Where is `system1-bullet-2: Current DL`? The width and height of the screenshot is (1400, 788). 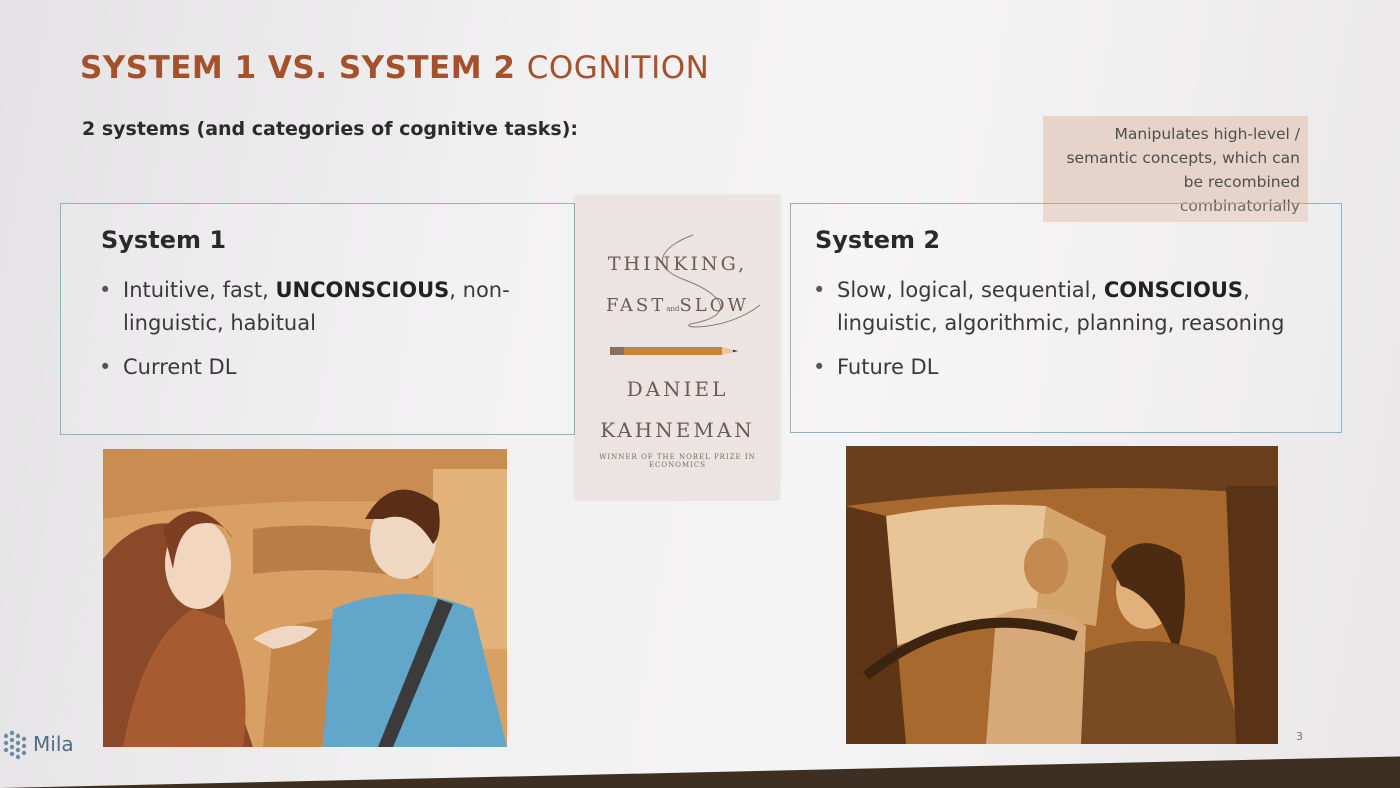 system1-bullet-2: Current DL is located at coordinates (304, 367).